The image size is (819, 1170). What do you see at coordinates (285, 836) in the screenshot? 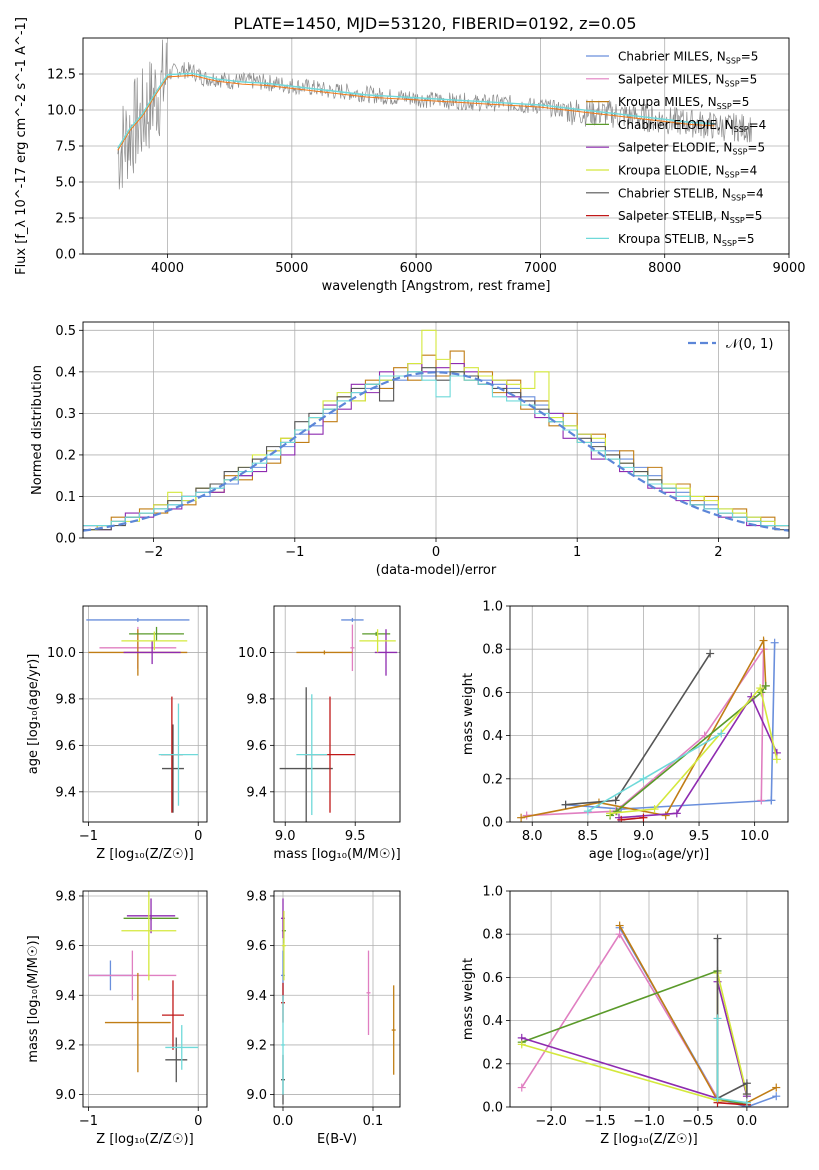
I see `x-tick-label: 9.0` at bounding box center [285, 836].